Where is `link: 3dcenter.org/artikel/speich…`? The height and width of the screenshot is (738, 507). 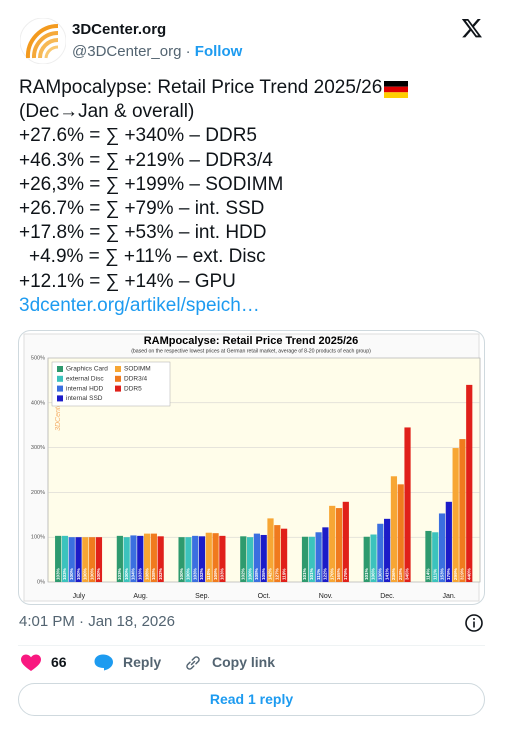 link: 3dcenter.org/artikel/speich… is located at coordinates (139, 305).